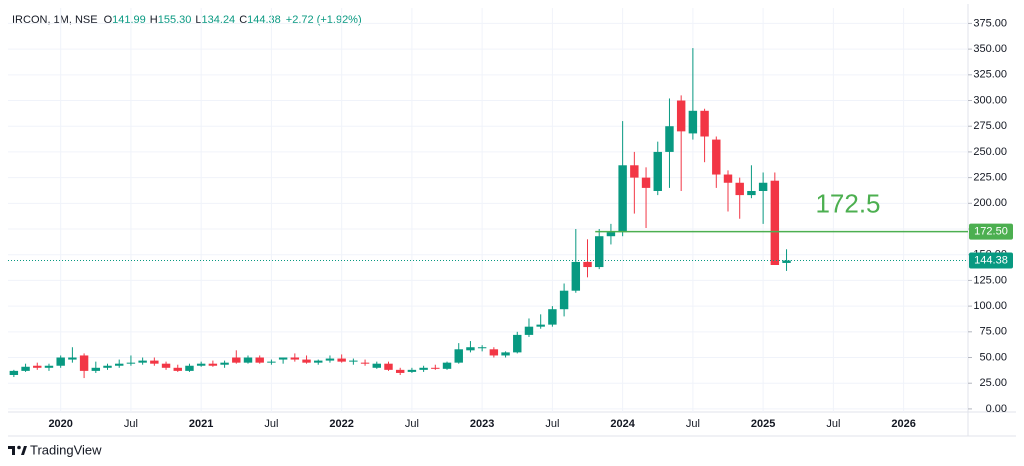 The image size is (1024, 466). I want to click on price-label: 144.38, so click(991, 260).